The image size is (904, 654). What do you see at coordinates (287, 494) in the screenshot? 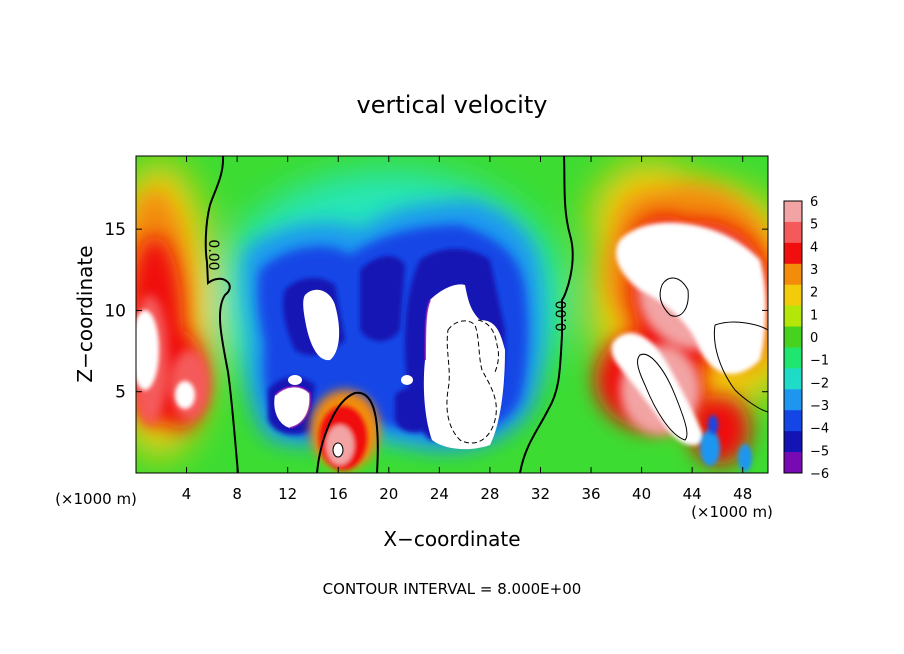
I see `x-tick-label: 12` at bounding box center [287, 494].